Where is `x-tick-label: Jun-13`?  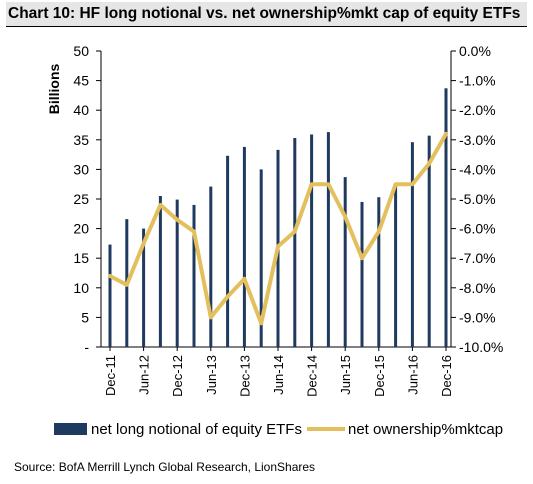 x-tick-label: Jun-13 is located at coordinates (211, 375).